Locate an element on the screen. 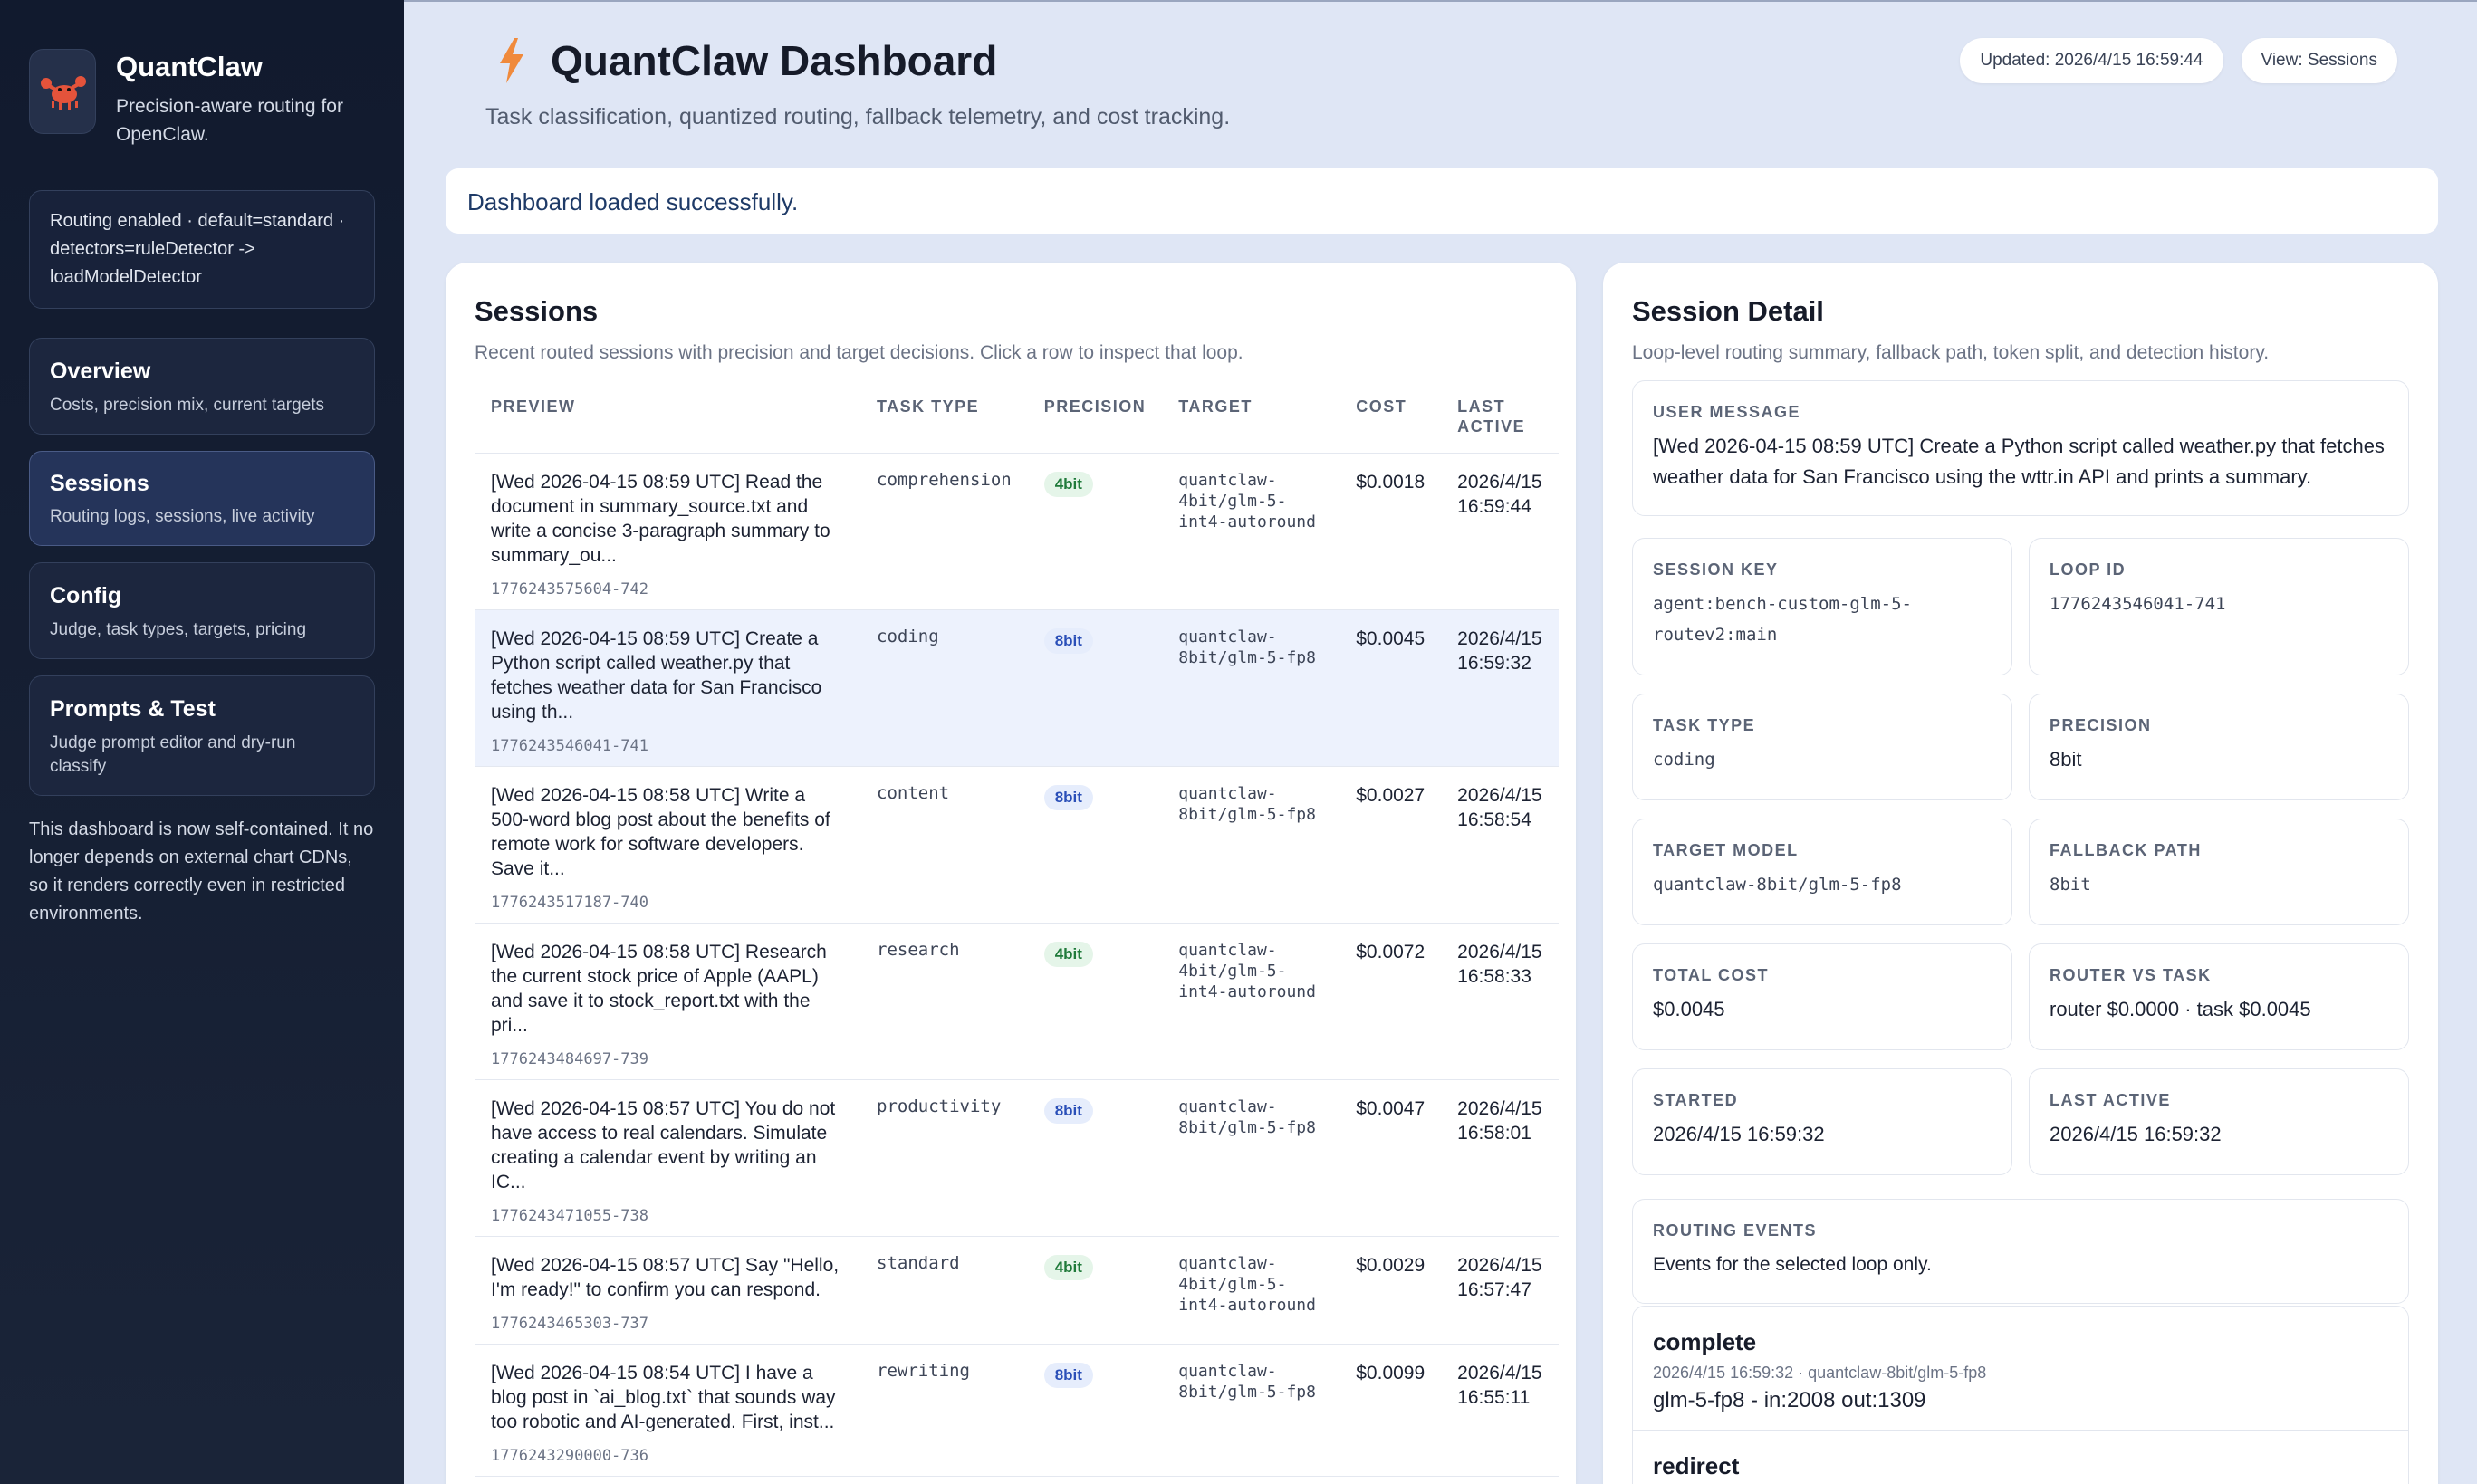  router-vs-task: router $0.0000 · task $0.0045 is located at coordinates (2180, 1009).